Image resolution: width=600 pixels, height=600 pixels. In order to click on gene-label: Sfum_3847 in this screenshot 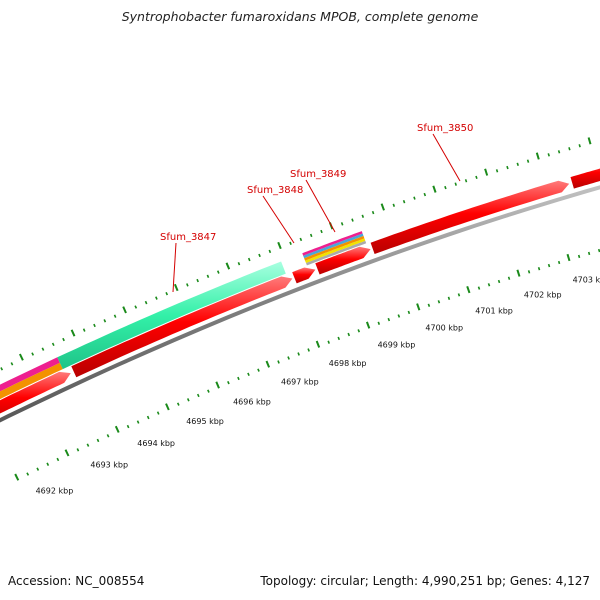, I will do `click(188, 237)`.